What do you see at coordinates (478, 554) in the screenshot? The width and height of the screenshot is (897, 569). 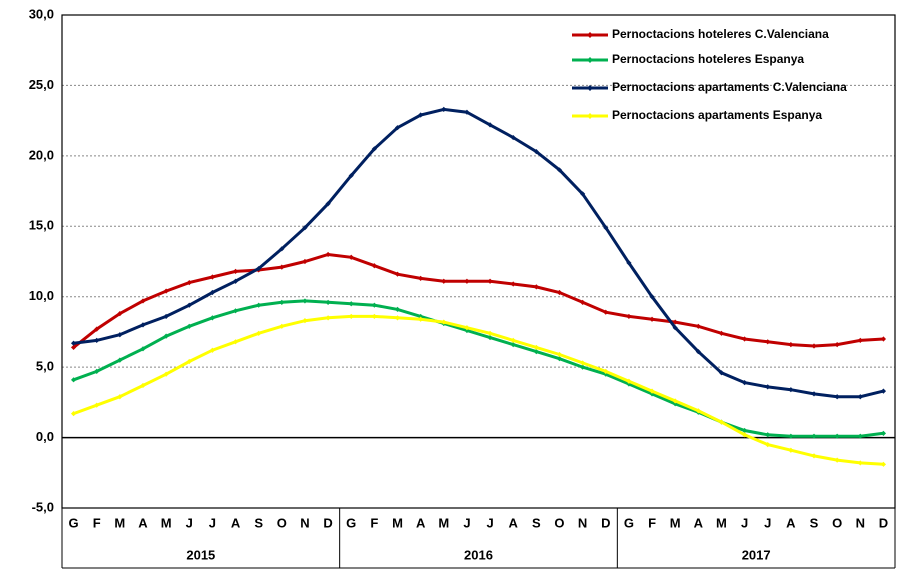 I see `year-label: 2016` at bounding box center [478, 554].